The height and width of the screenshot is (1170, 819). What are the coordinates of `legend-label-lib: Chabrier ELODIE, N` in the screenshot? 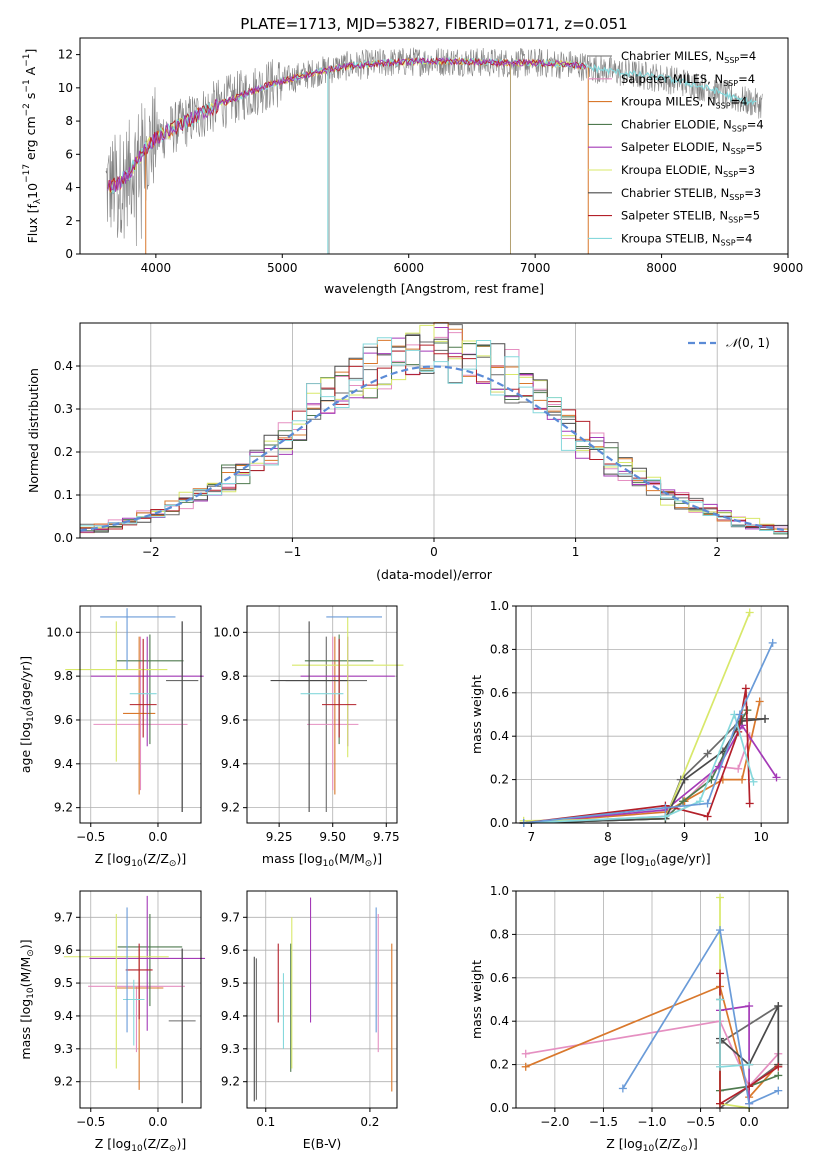 It's located at (676, 124).